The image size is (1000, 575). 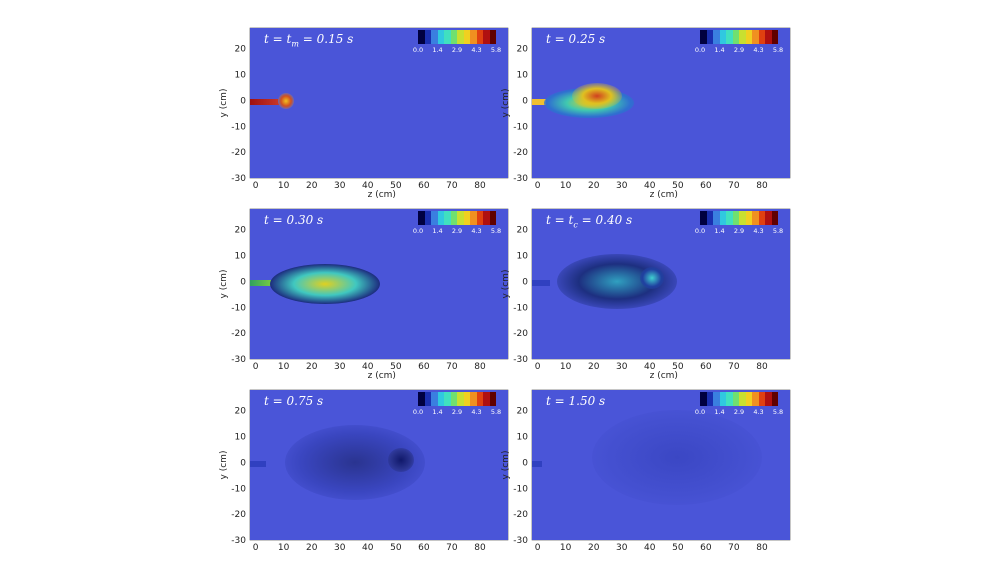 I want to click on jet-cloud, so click(x=325, y=284).